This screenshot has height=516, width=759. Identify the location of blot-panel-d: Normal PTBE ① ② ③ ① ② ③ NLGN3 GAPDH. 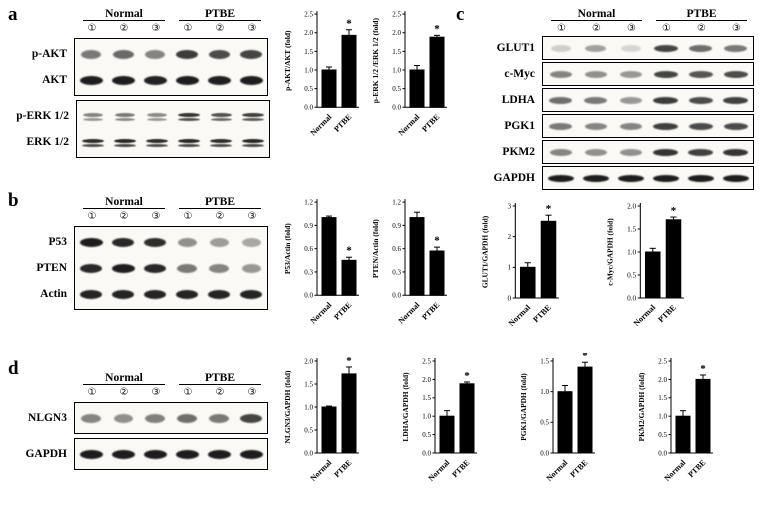
(144, 421).